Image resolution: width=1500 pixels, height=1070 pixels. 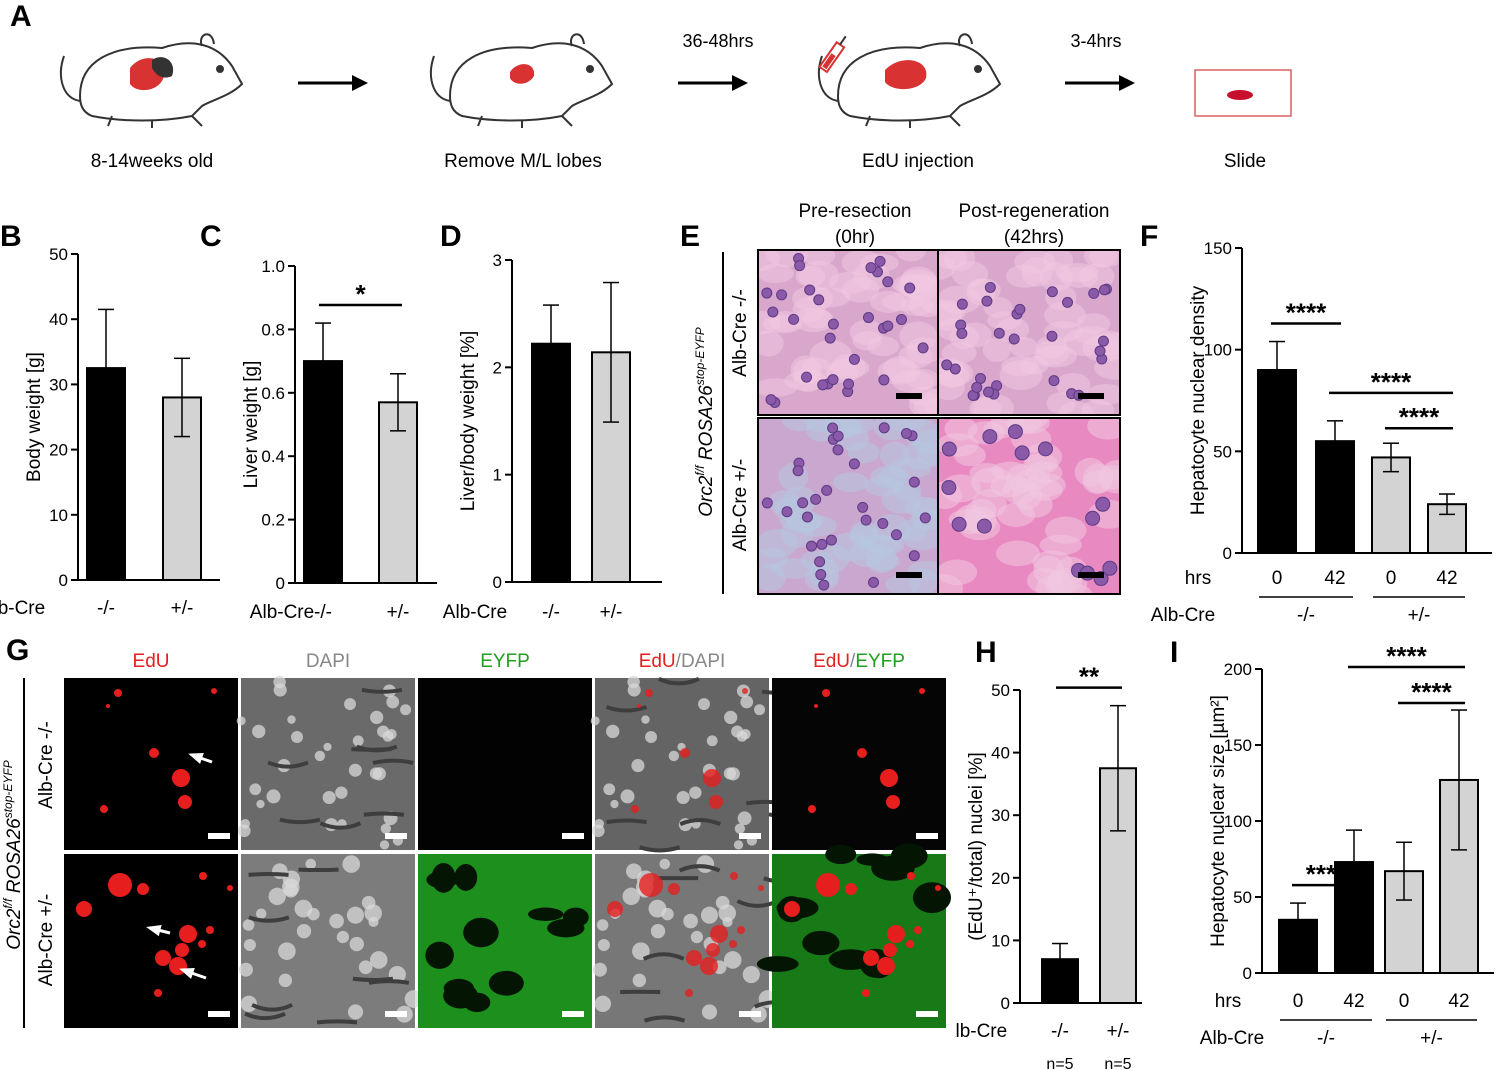 I want to click on arrow-2-label: 36-48hrs, so click(x=717, y=41).